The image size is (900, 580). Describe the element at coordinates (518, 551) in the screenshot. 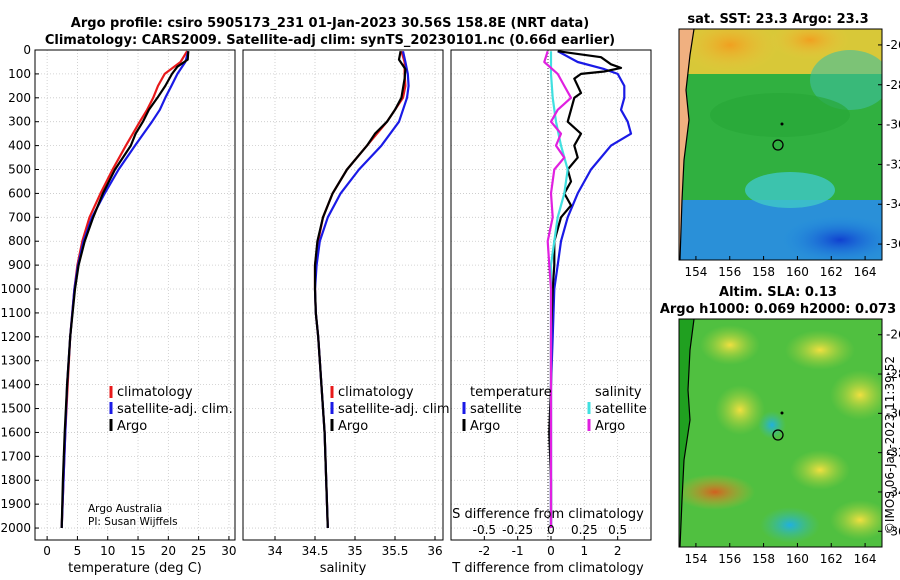

I see `x-tick-label: -1` at that location.